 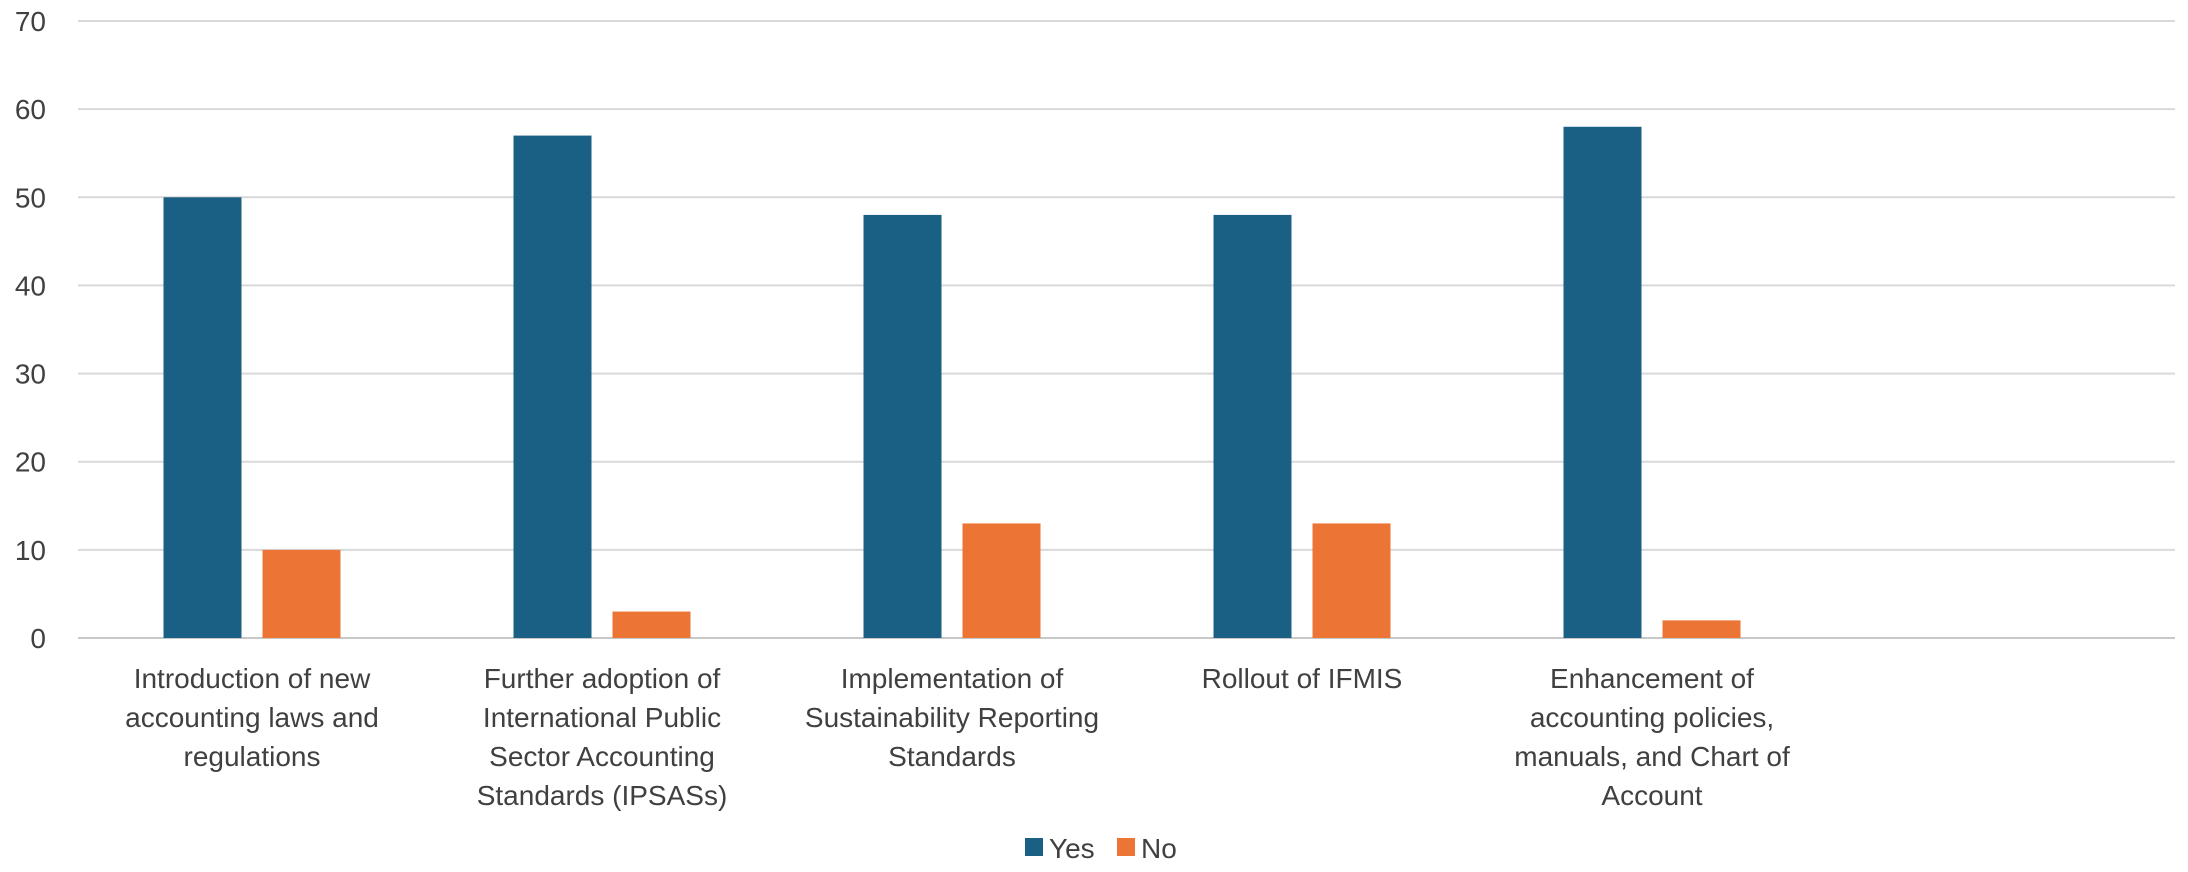 I want to click on category-label-line: Further adoption of, so click(x=602, y=678).